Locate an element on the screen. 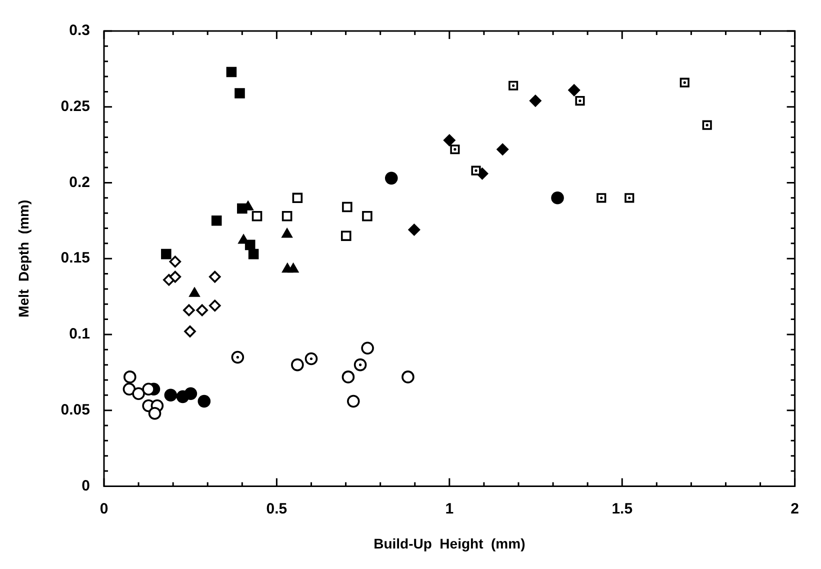 This screenshot has width=821, height=569. x-axis-title: Build-Up Height (mm) is located at coordinates (450, 543).